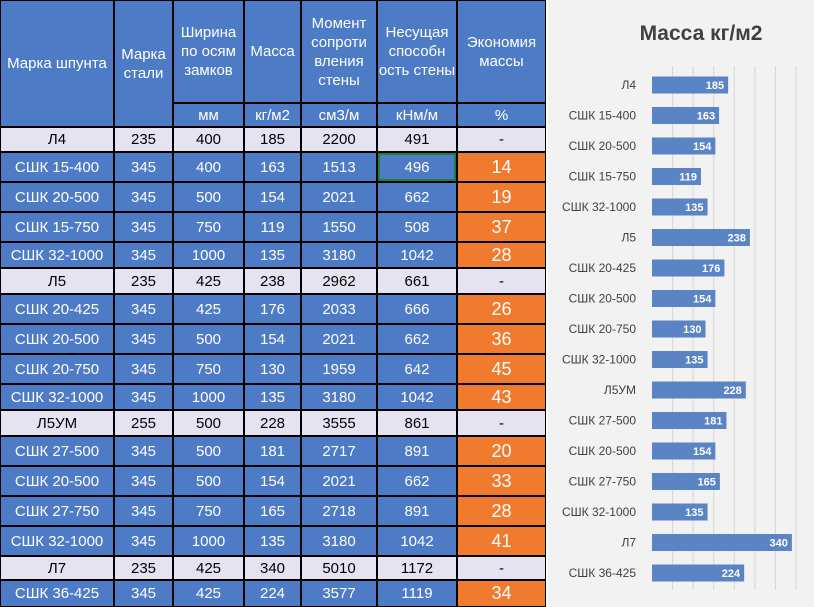 The width and height of the screenshot is (814, 607). Describe the element at coordinates (417, 309) in the screenshot. I see `cell-capacity: 666` at that location.